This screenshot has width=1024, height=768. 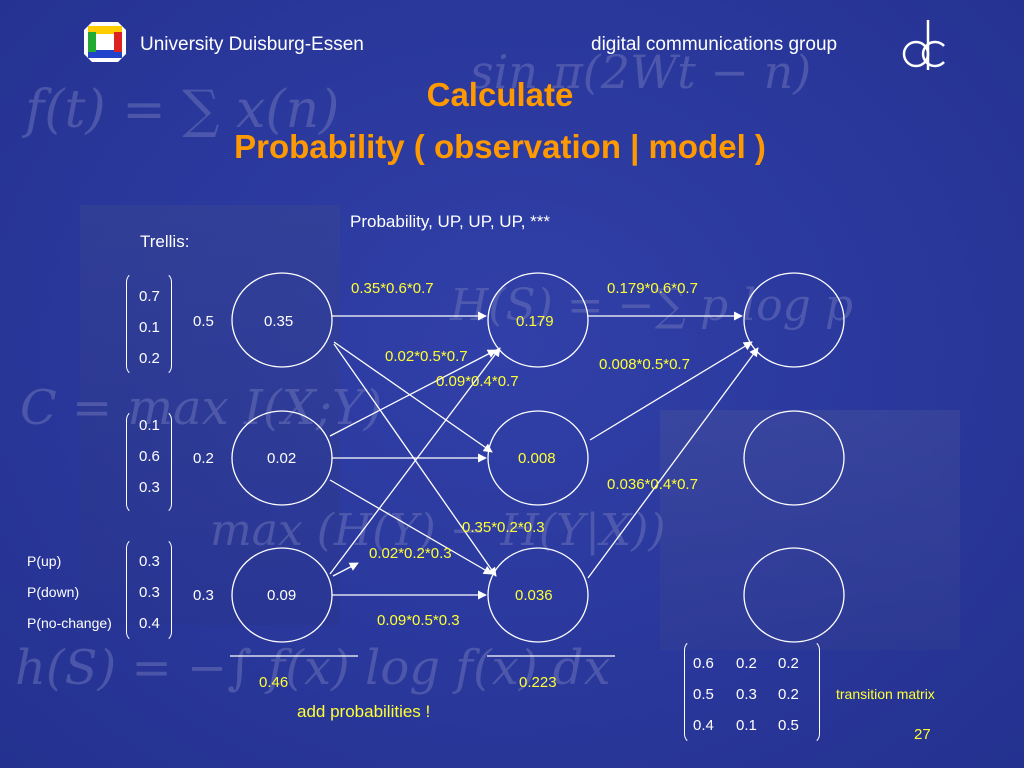 What do you see at coordinates (364, 711) in the screenshot?
I see `add-probabilities-note: add probabilities !` at bounding box center [364, 711].